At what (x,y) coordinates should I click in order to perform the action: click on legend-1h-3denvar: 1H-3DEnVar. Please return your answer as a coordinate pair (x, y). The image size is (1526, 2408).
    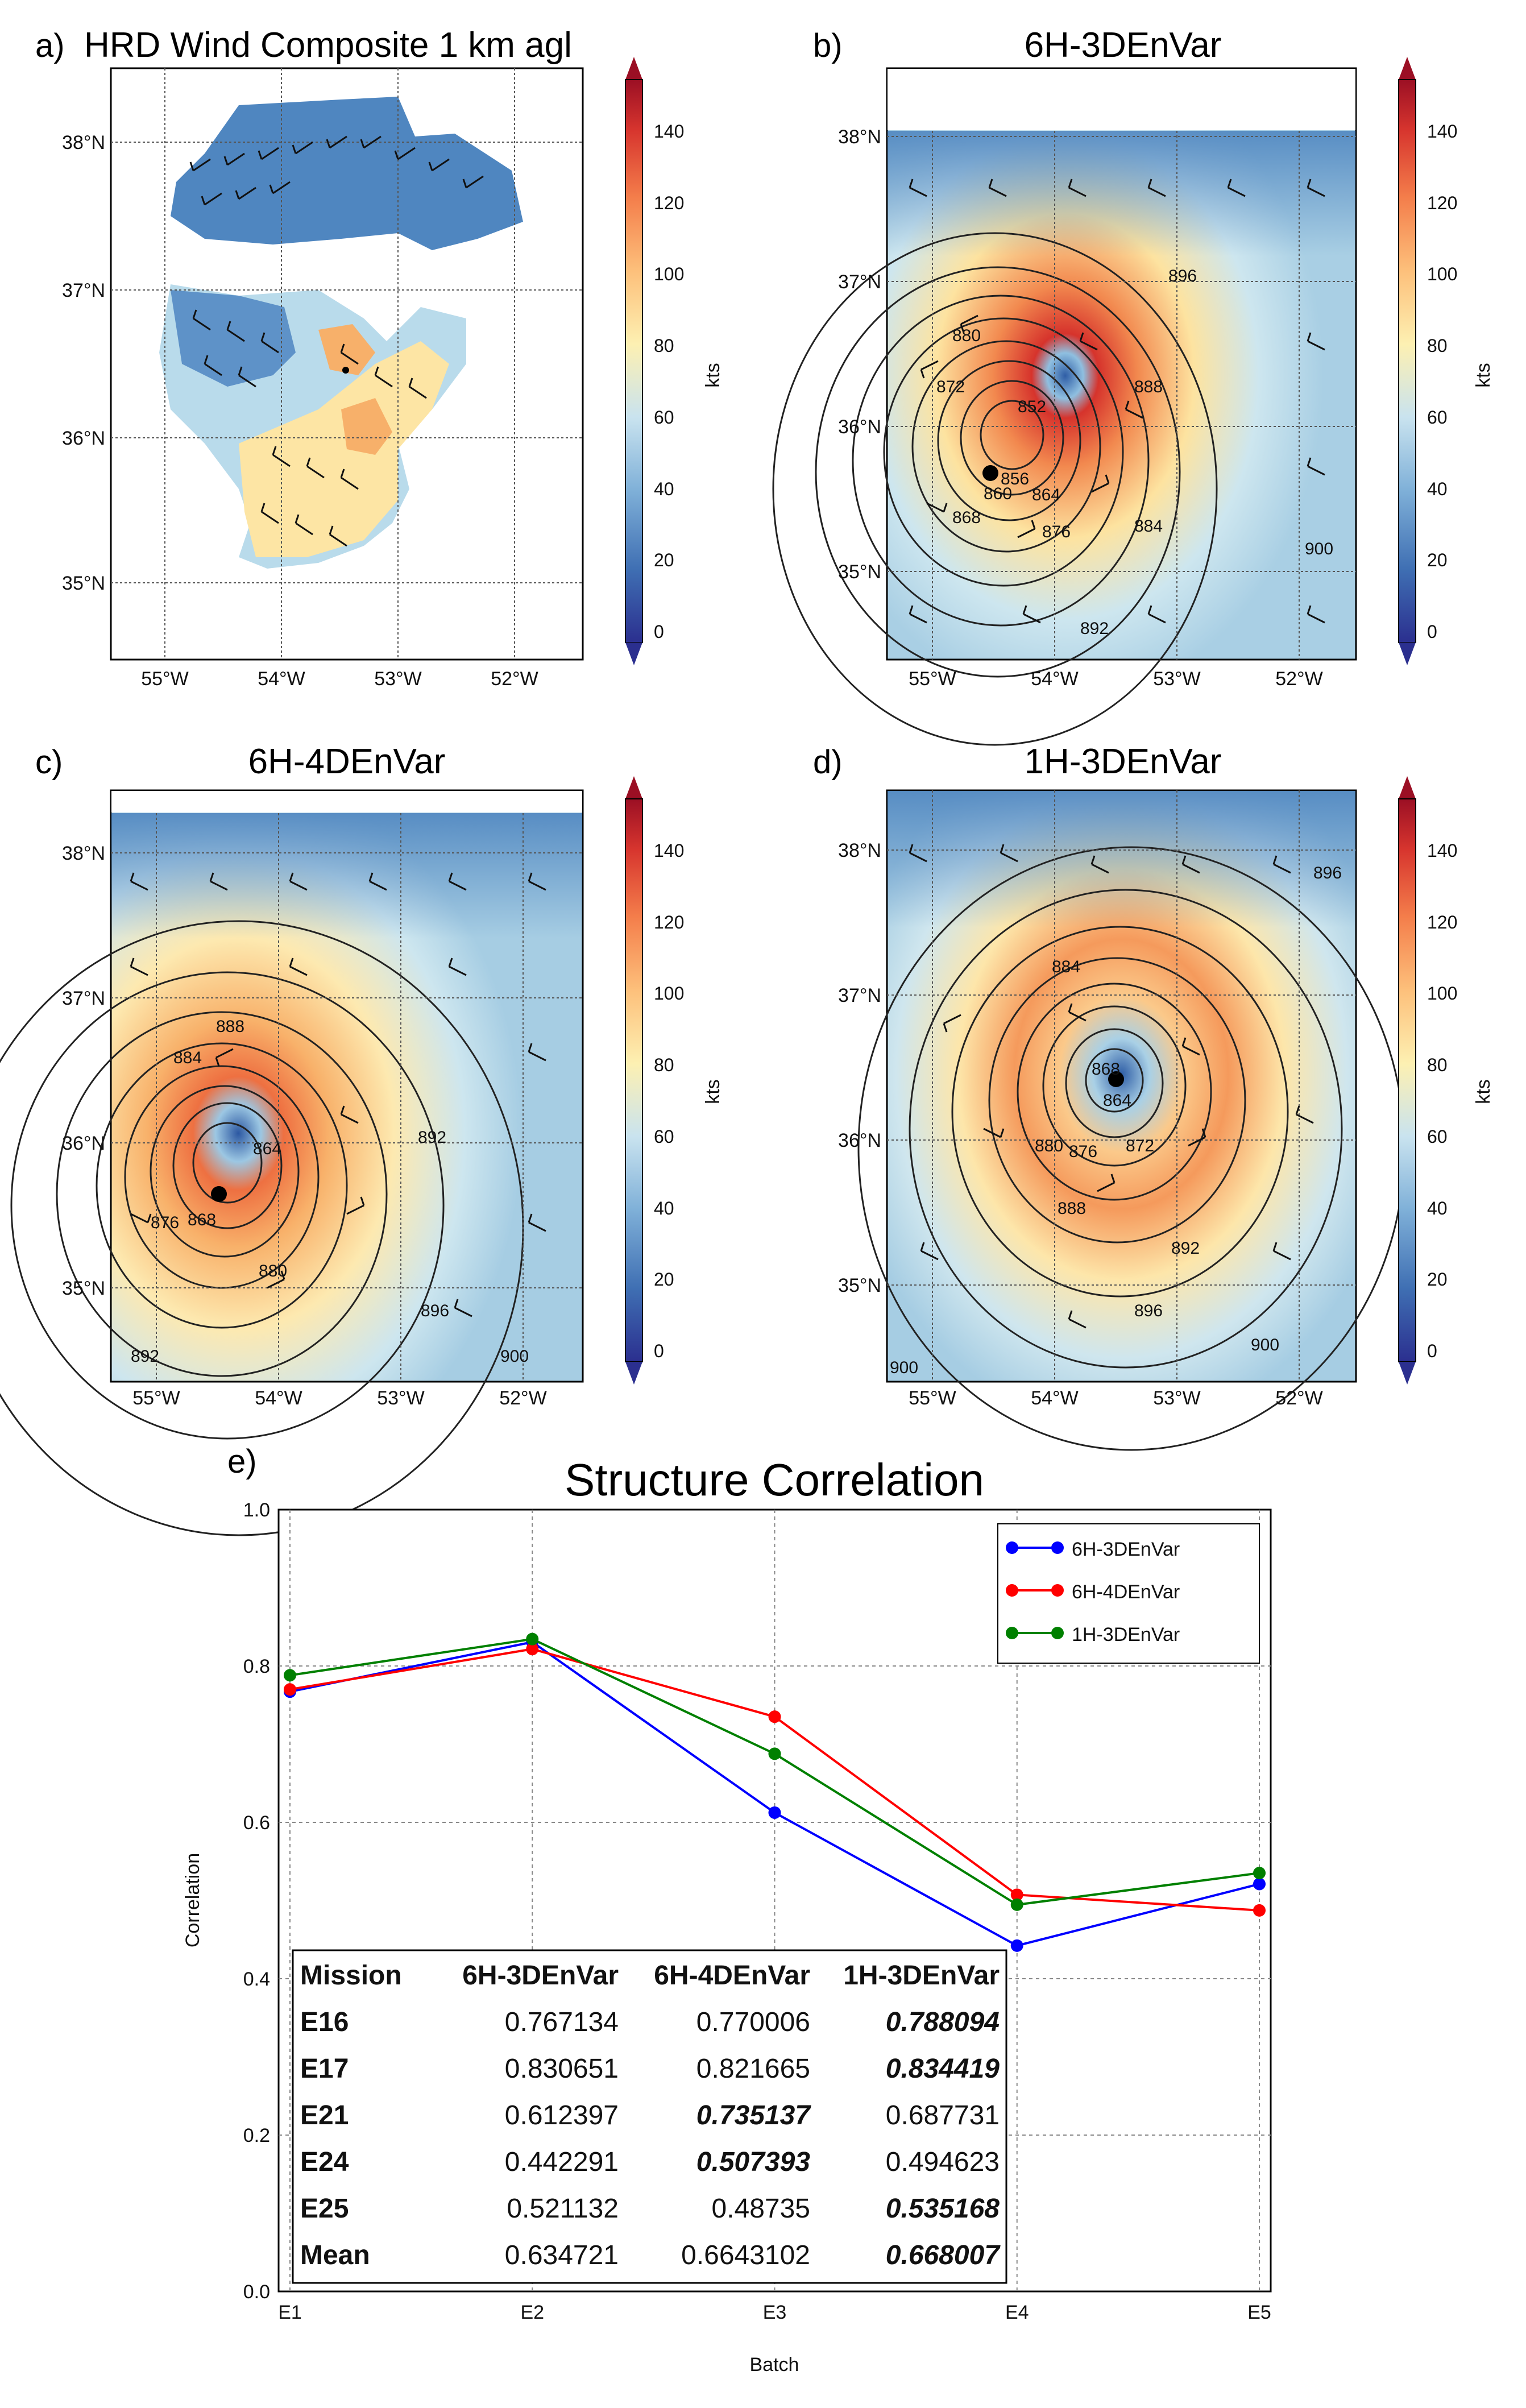
    Looking at the image, I should click on (1126, 1635).